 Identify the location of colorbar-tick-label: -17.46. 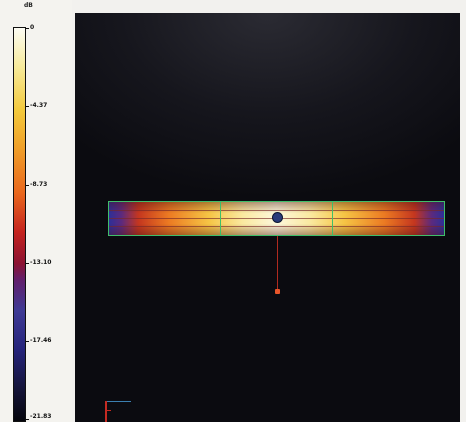
(41, 340).